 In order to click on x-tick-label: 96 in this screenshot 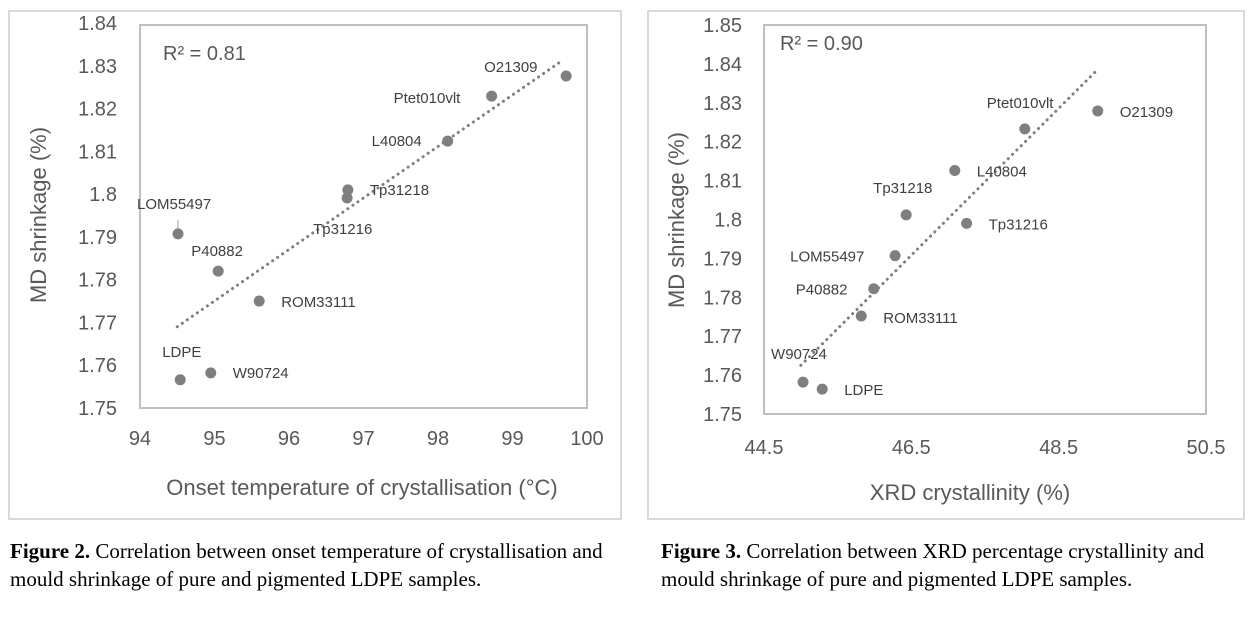, I will do `click(289, 439)`.